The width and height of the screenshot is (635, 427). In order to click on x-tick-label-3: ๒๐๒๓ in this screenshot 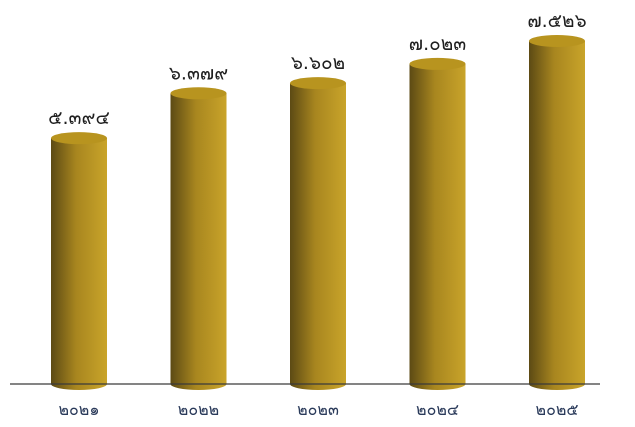, I will do `click(318, 409)`.